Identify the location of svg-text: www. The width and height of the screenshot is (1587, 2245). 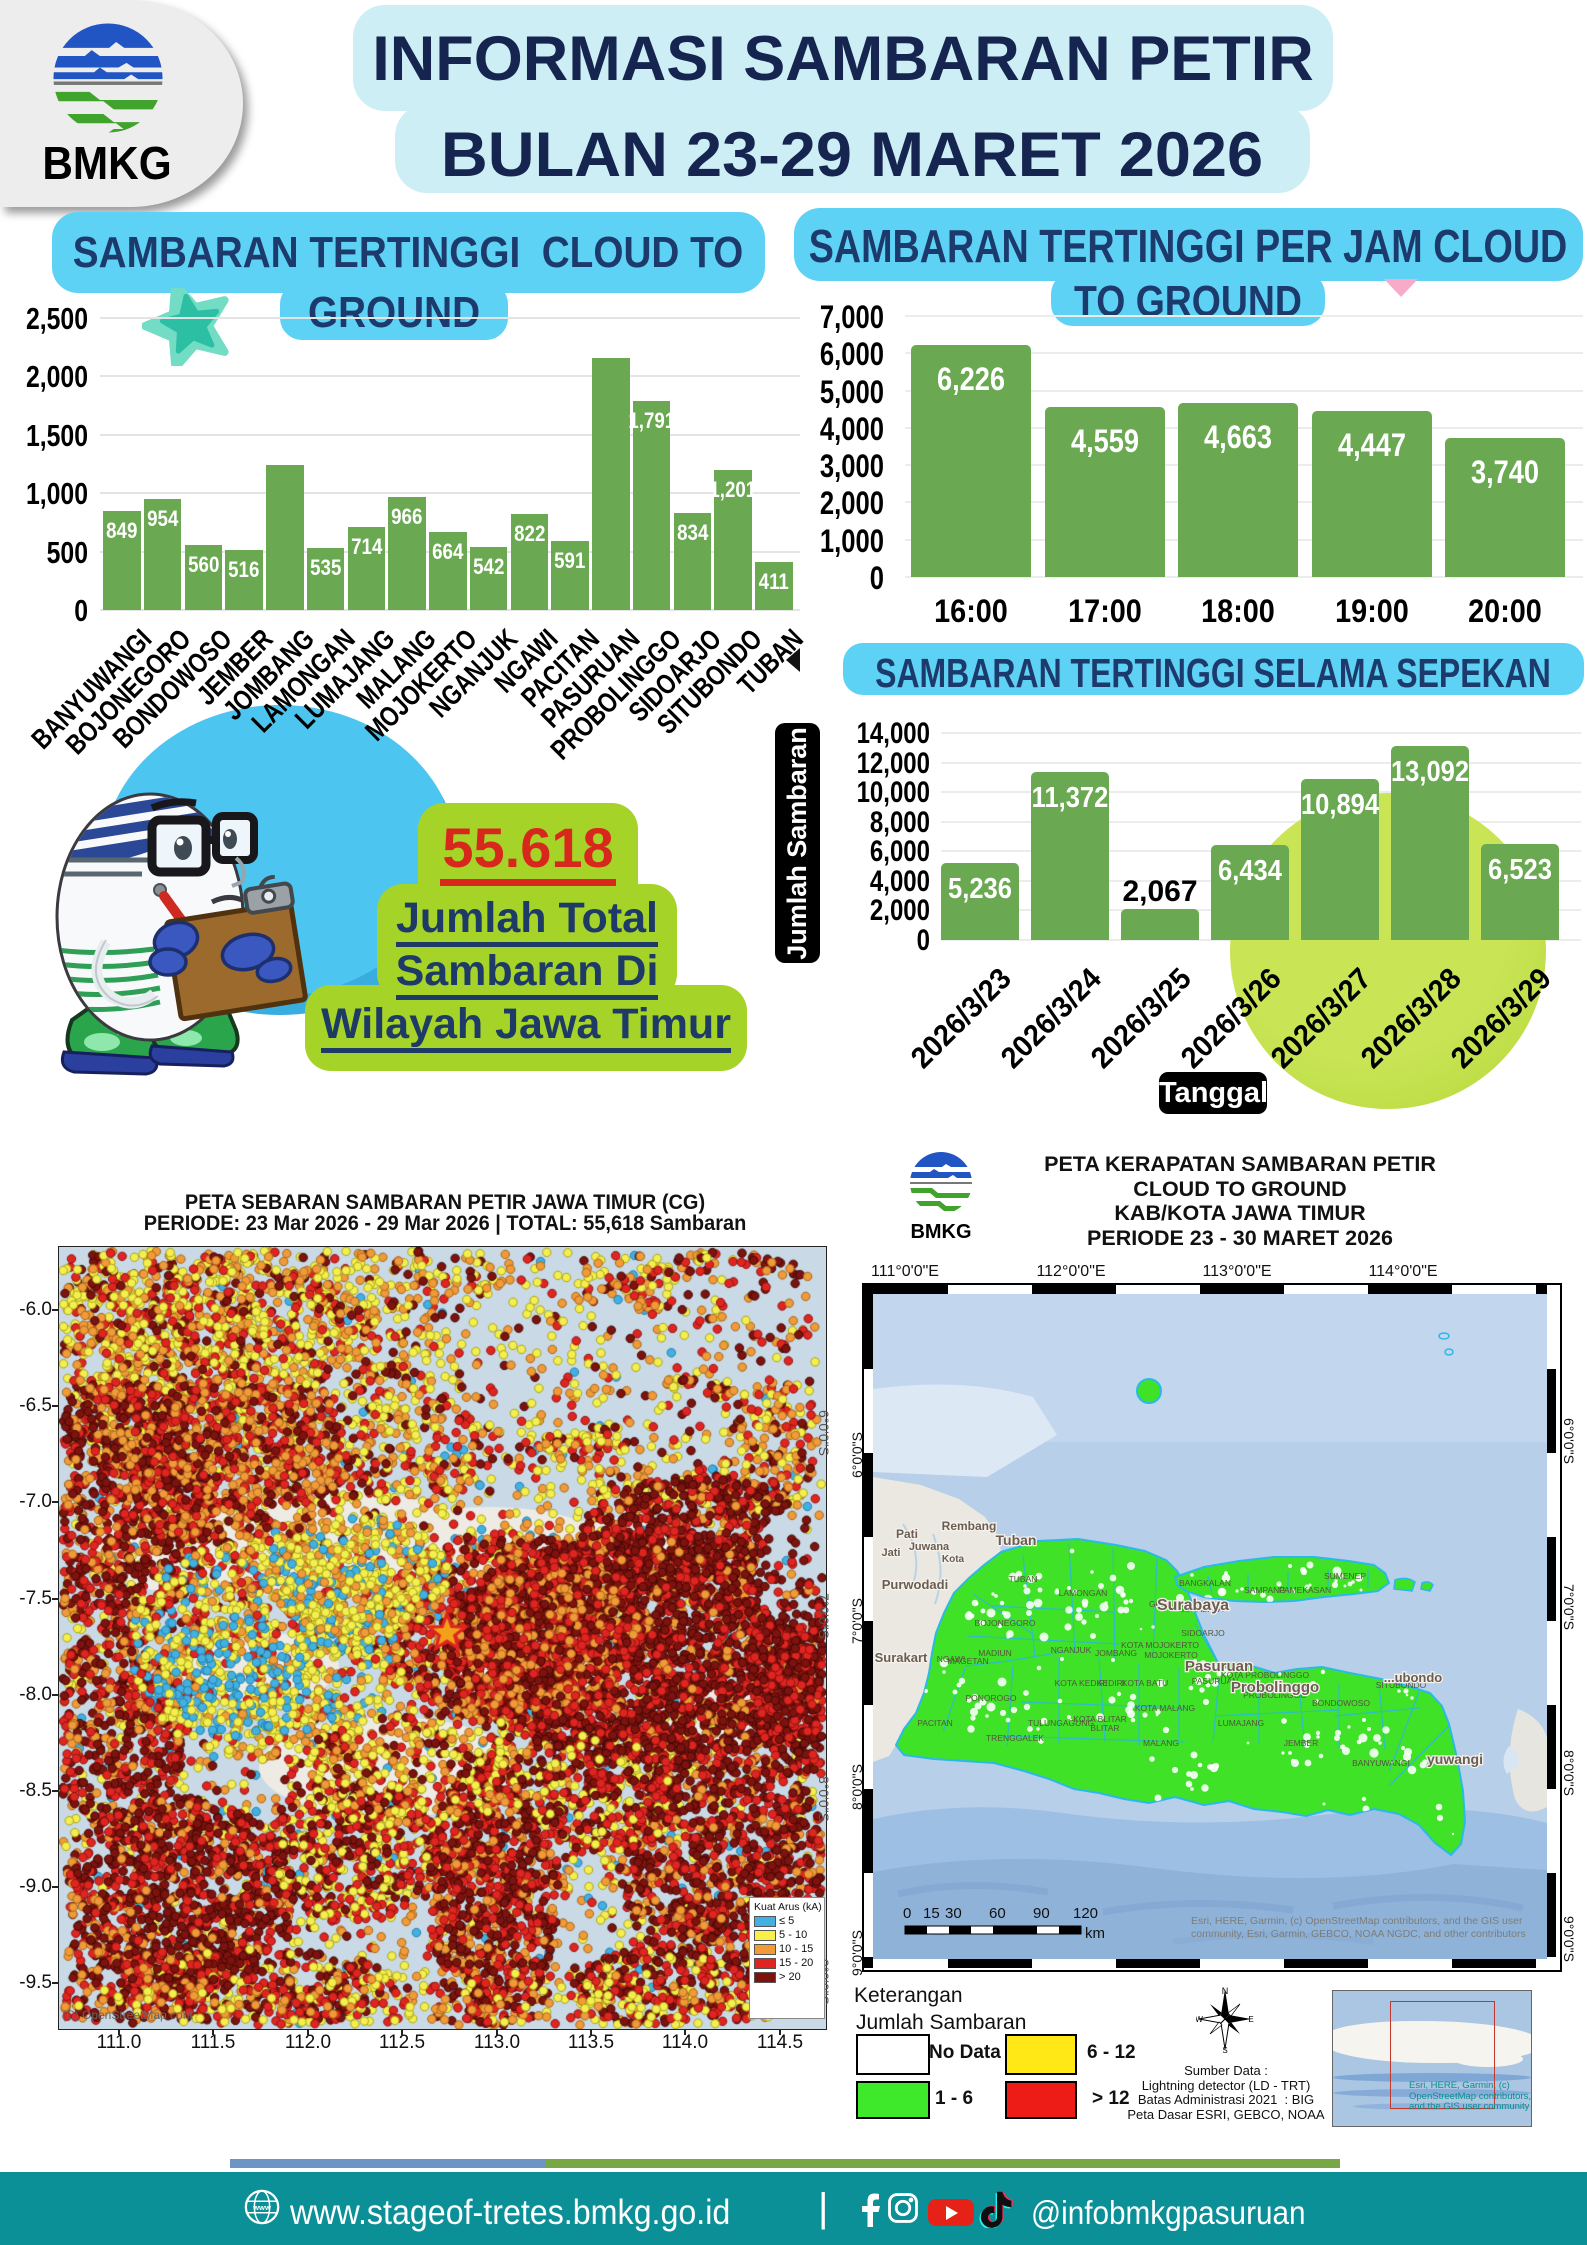
(261, 2207).